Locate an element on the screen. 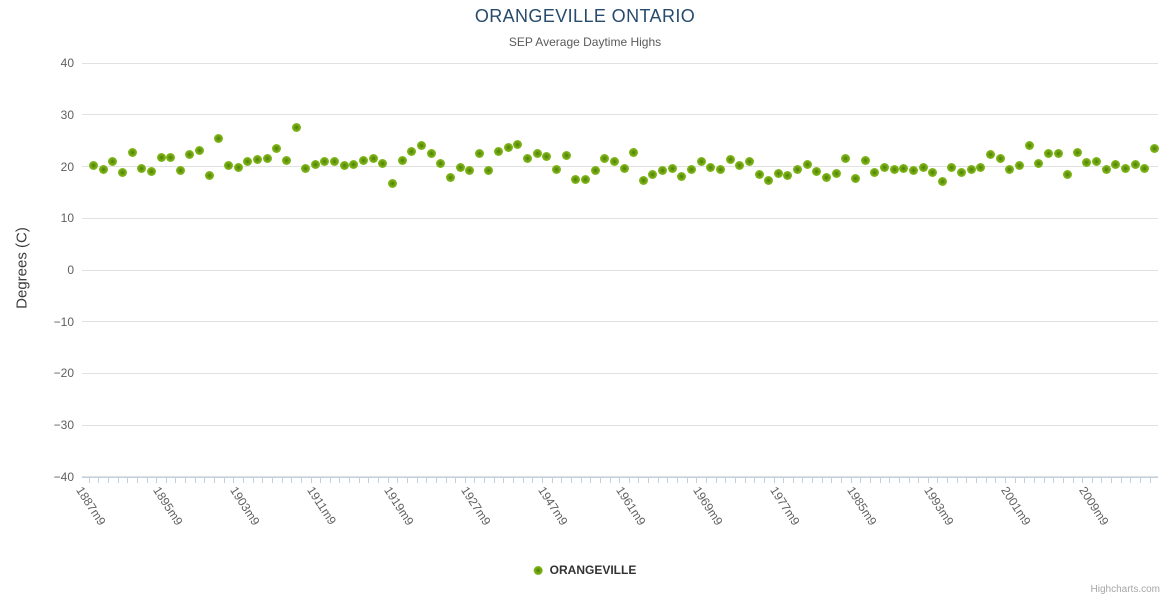 Image resolution: width=1170 pixels, height=600 pixels. highcharts-credits-link: Highcharts.com is located at coordinates (1125, 589).